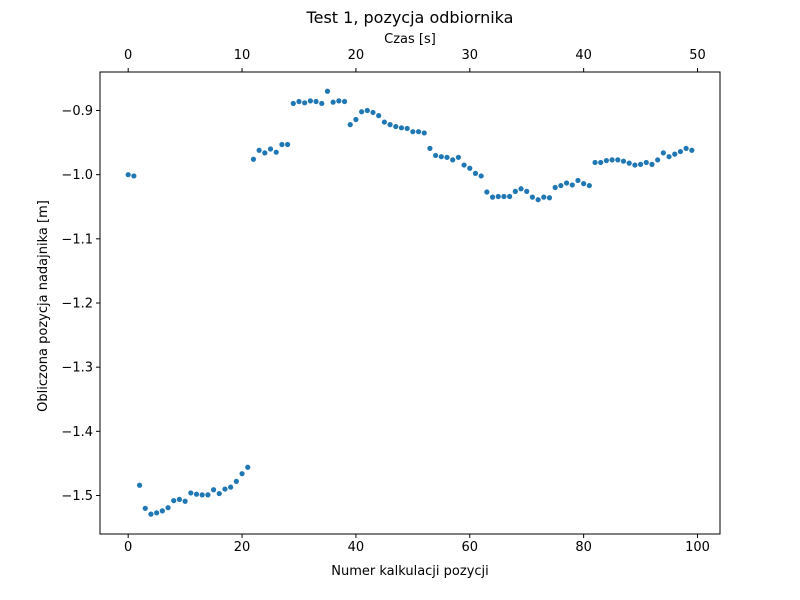  Describe the element at coordinates (583, 547) in the screenshot. I see `x-tick-label: 80` at that location.